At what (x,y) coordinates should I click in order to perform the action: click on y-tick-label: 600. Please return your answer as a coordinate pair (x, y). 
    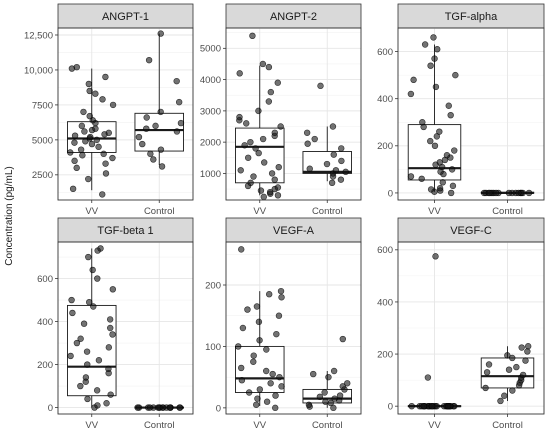
    Looking at the image, I should click on (385, 52).